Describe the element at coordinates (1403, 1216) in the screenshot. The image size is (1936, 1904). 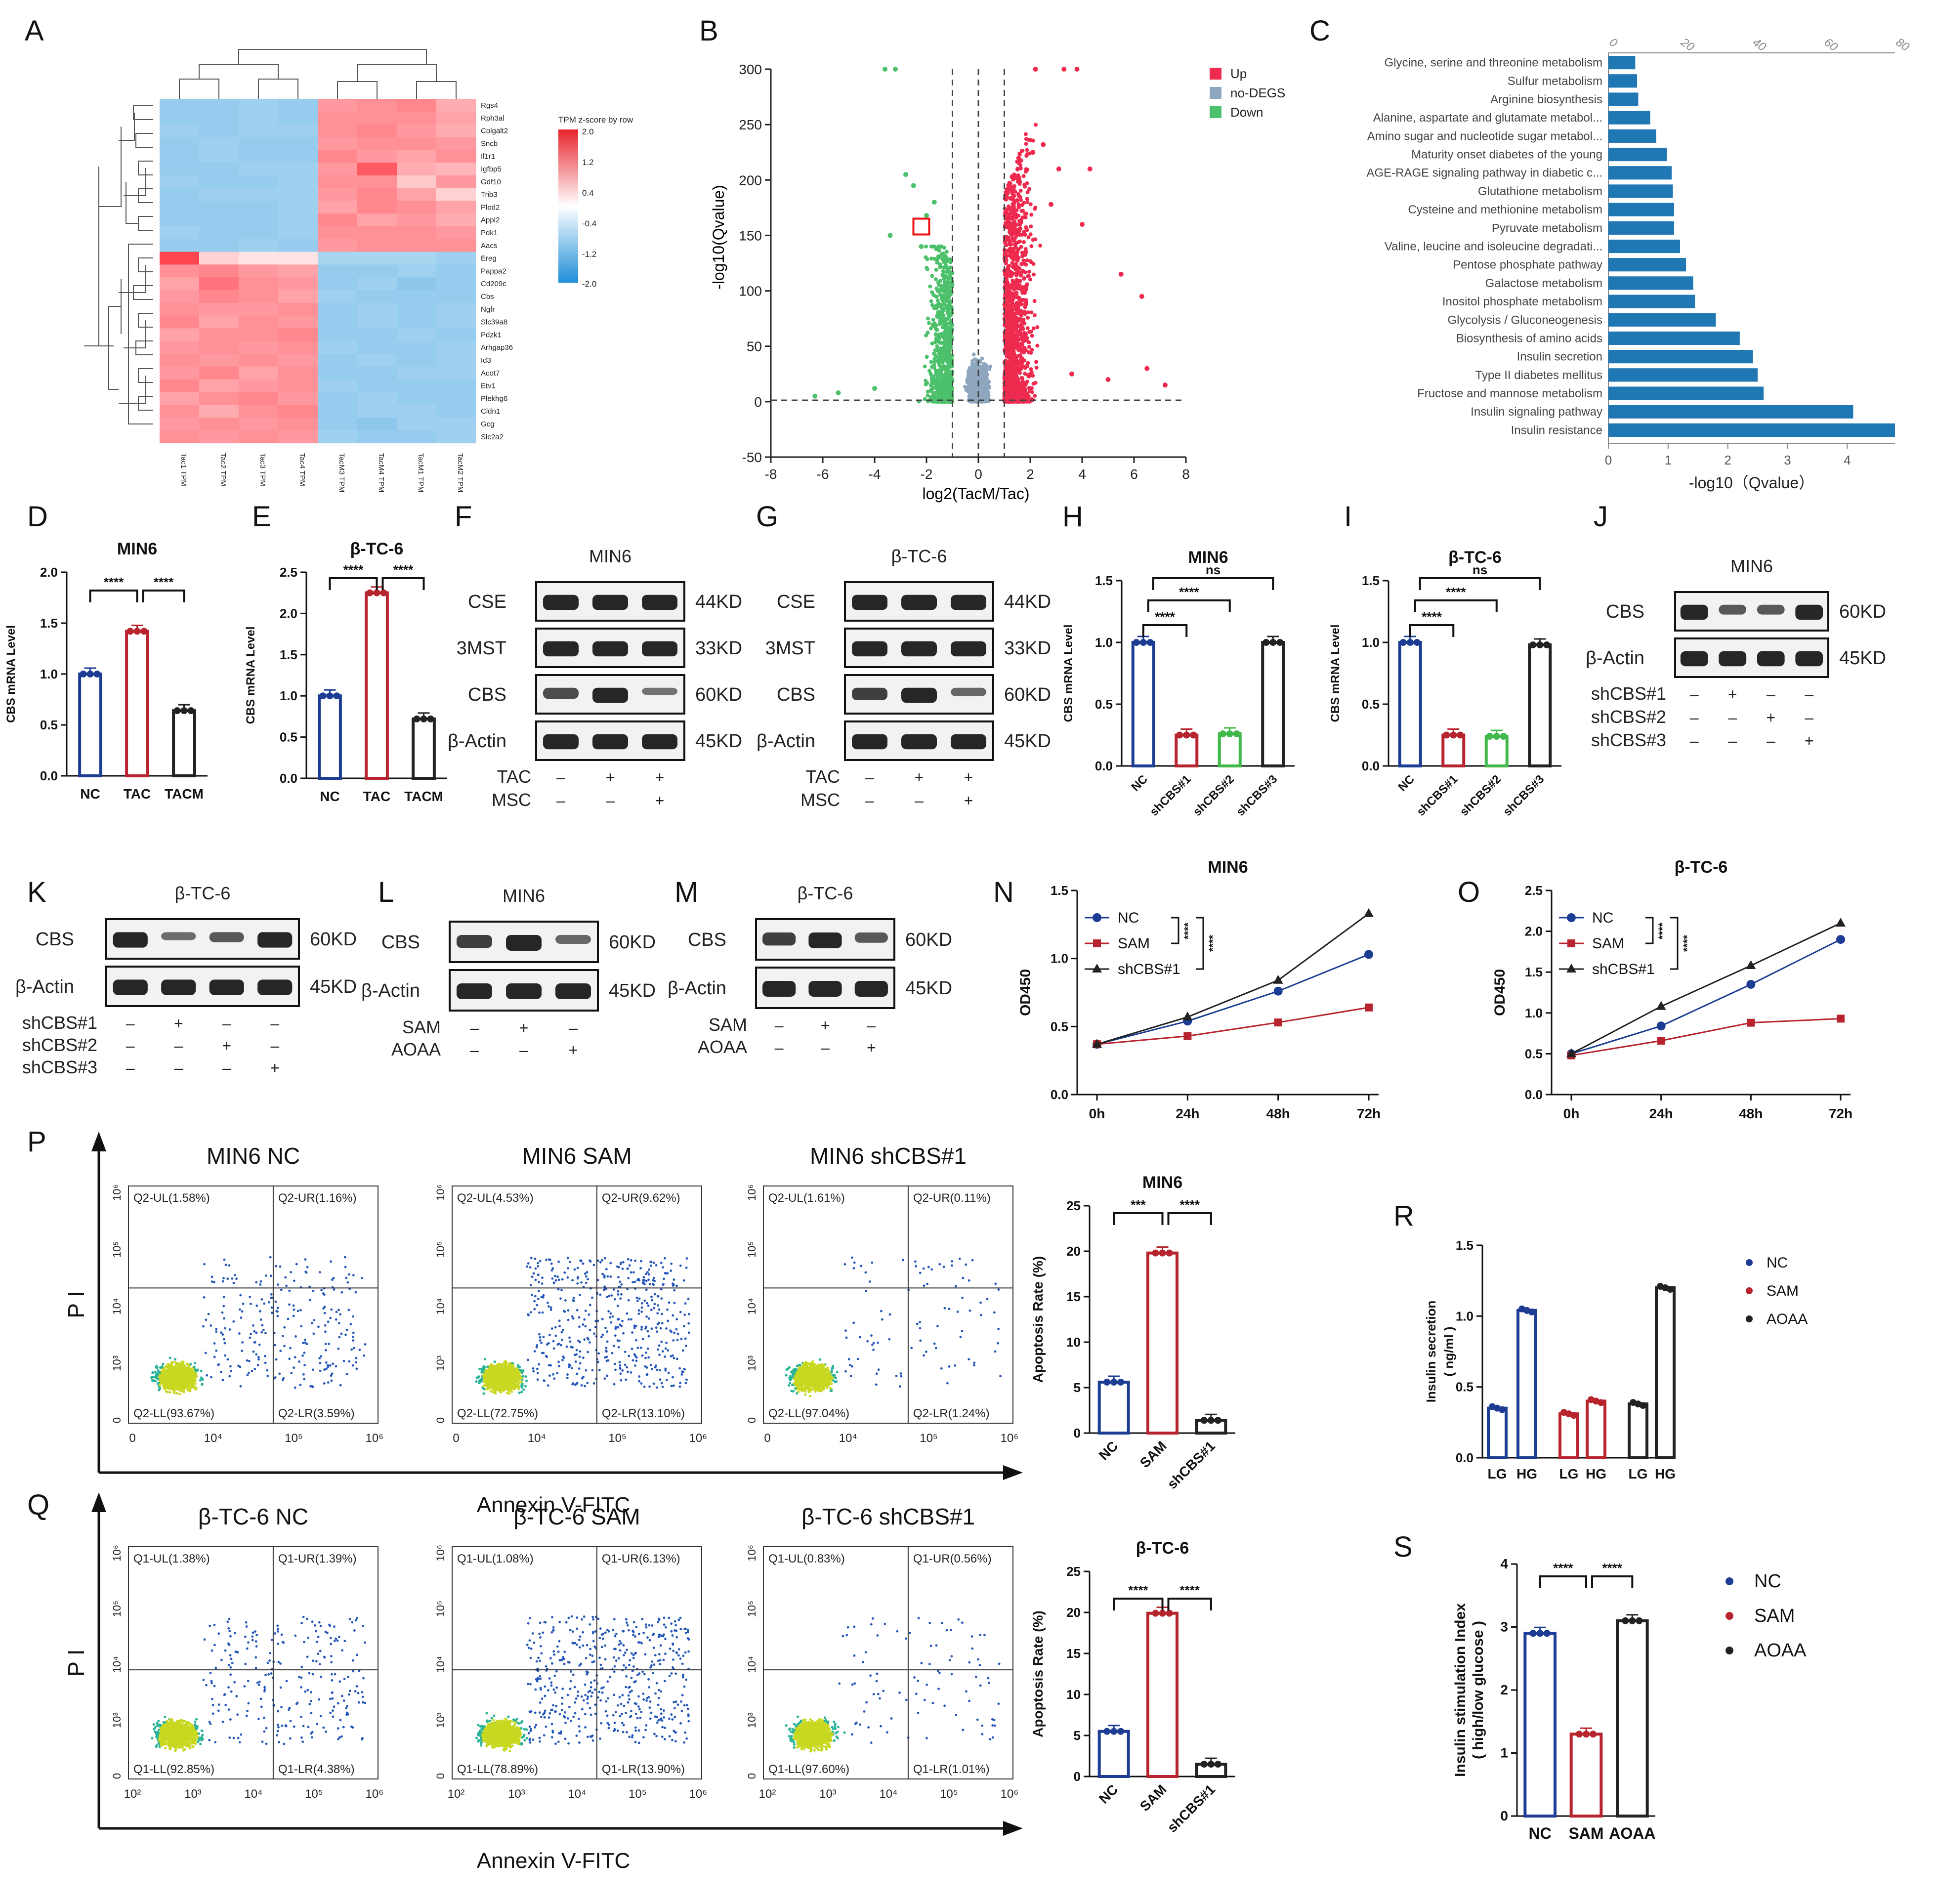
I see `panel-letter-r: R` at that location.